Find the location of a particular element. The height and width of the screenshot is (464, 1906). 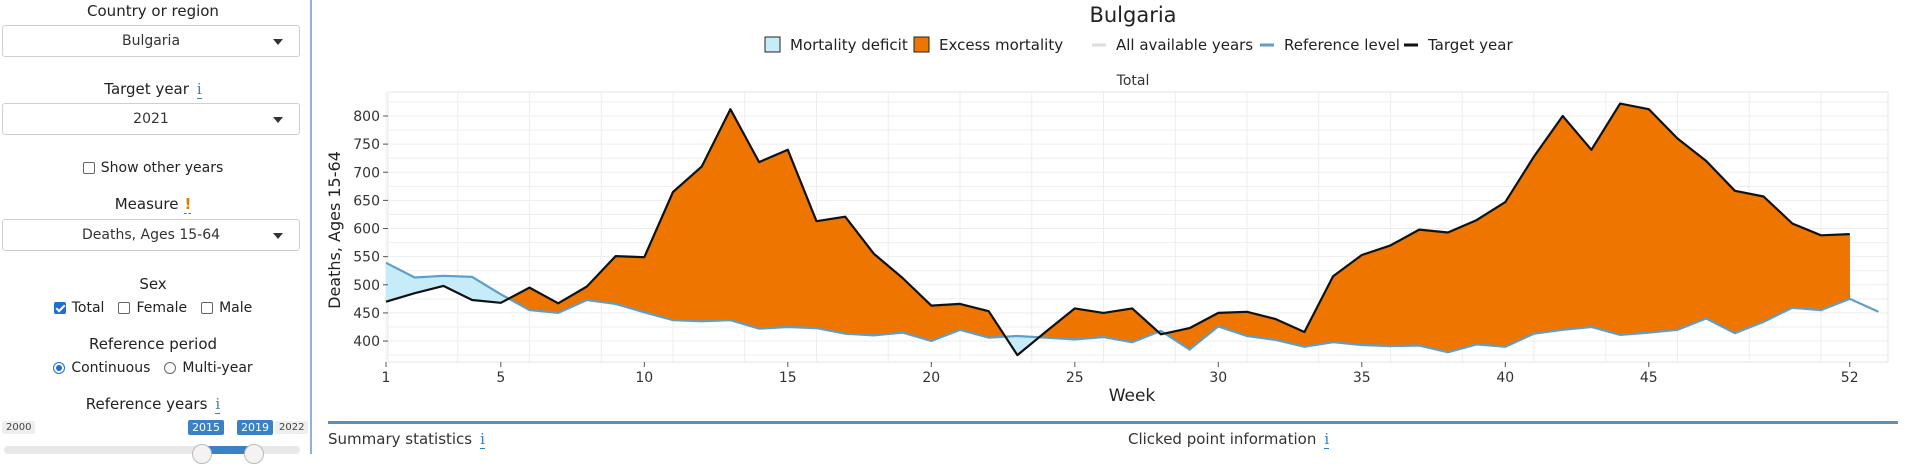

sex-female-checkbox is located at coordinates (124, 308).